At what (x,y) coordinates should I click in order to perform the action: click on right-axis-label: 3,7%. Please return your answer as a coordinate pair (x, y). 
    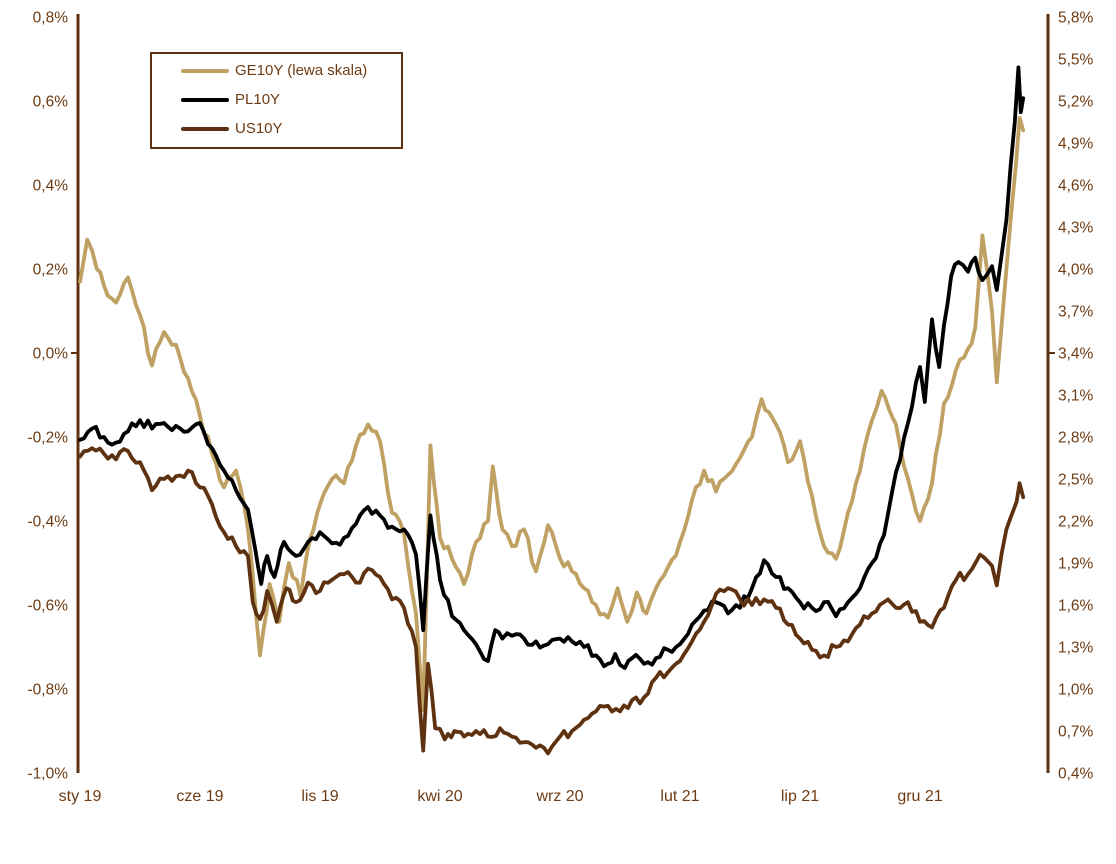
    Looking at the image, I should click on (1076, 312).